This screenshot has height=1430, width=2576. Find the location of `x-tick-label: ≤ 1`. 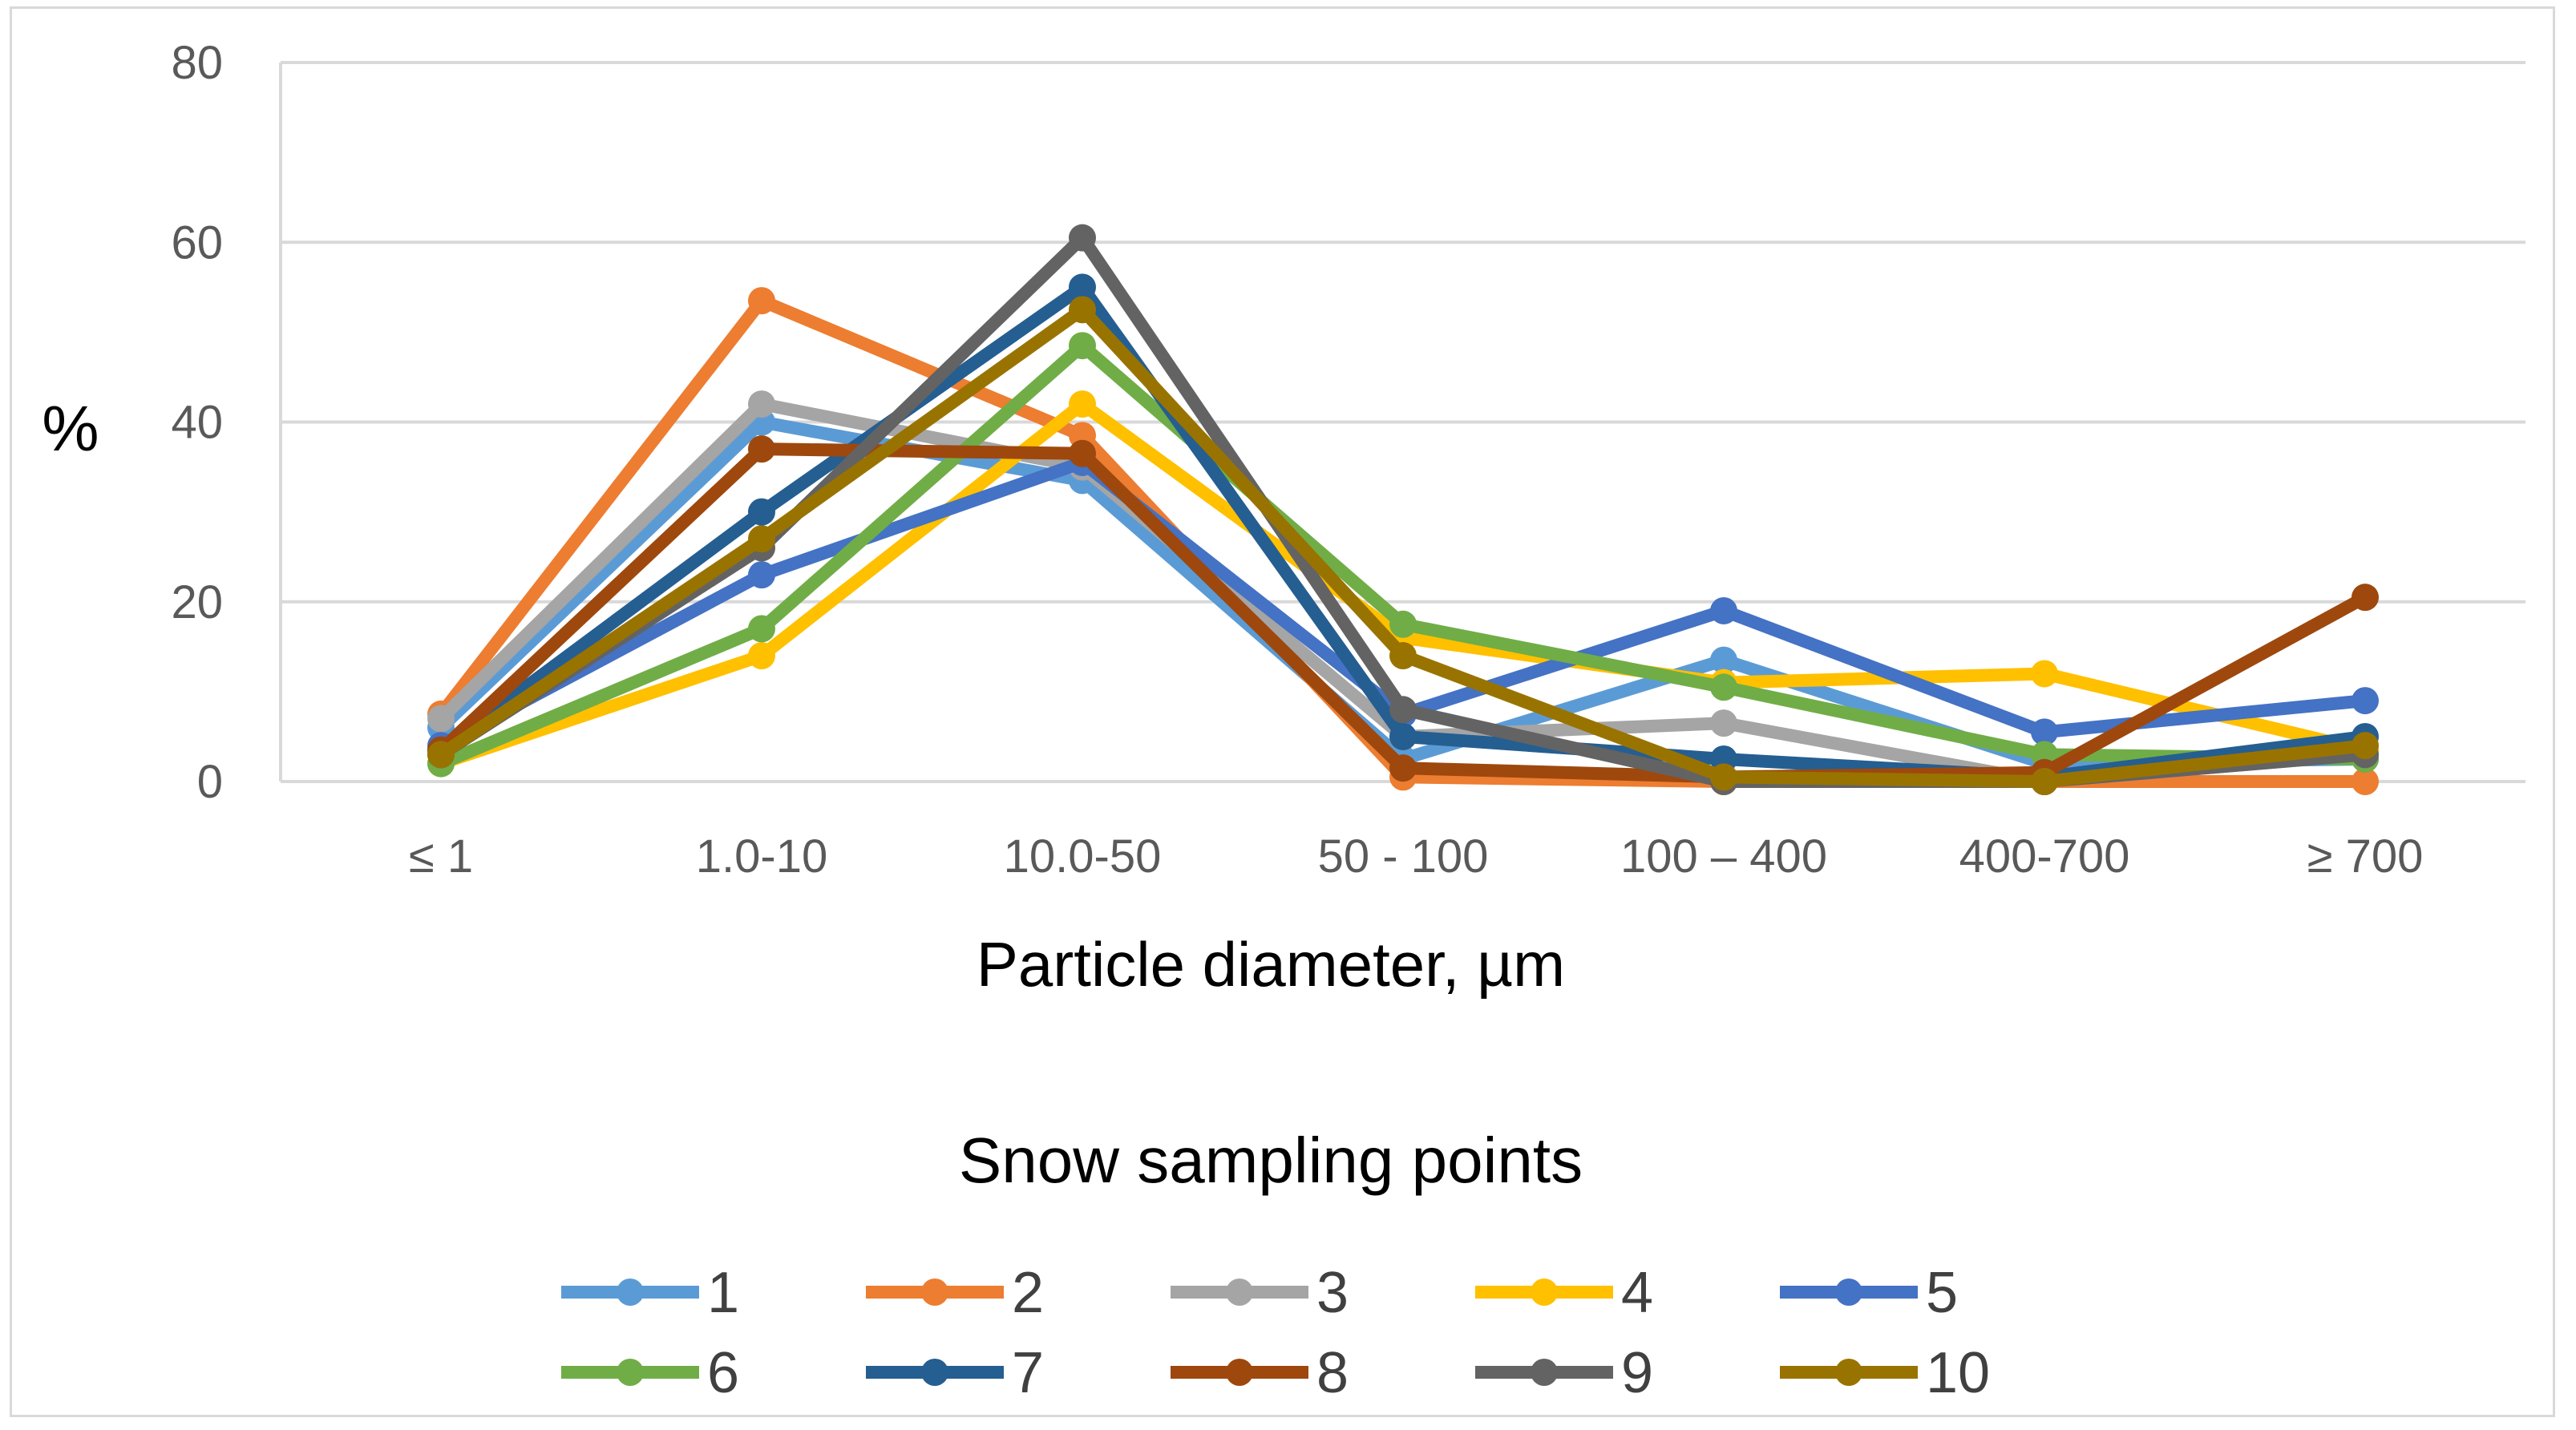

x-tick-label: ≤ 1 is located at coordinates (441, 857).